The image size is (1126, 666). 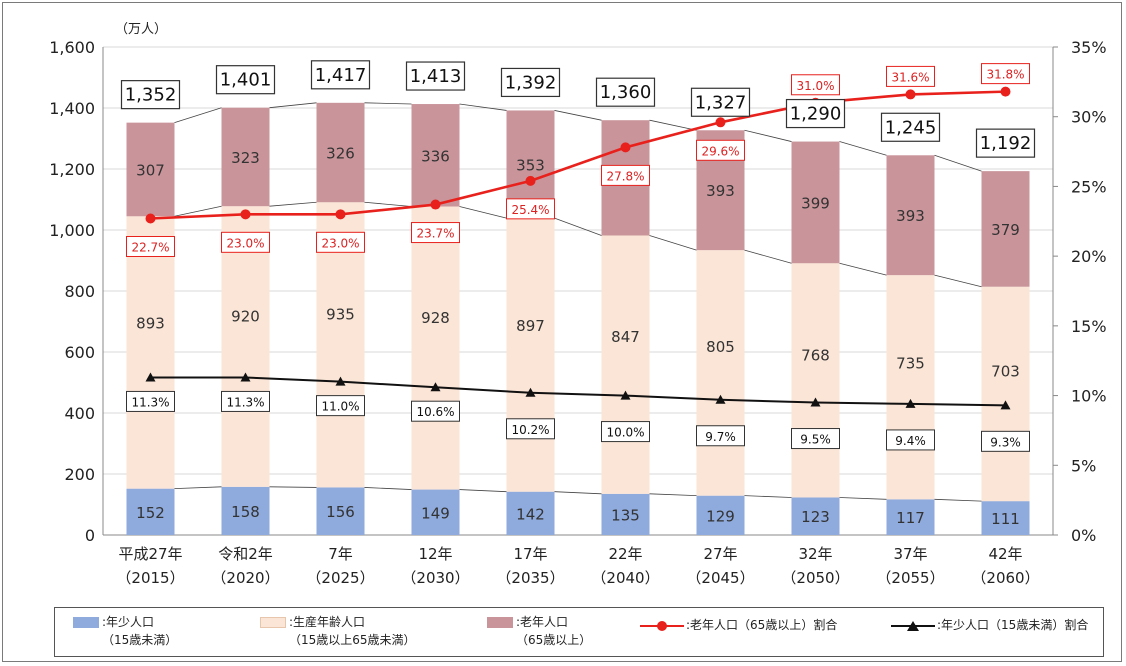 I want to click on ratio-label-young_ratio: 11.3%, so click(x=150, y=402).